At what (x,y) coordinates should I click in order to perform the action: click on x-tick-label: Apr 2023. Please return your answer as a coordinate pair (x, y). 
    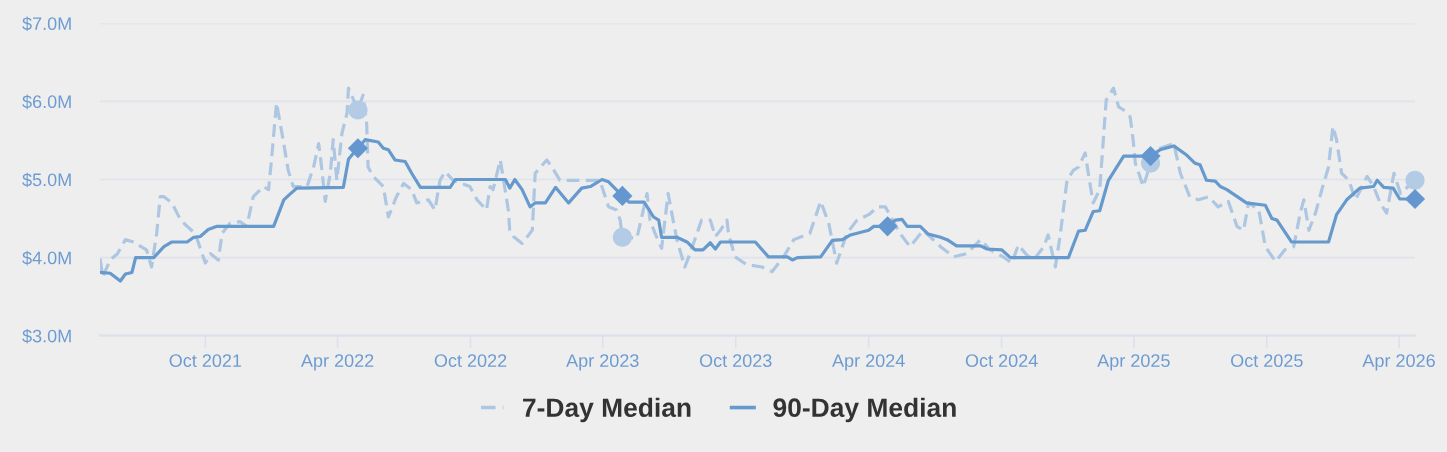
    Looking at the image, I should click on (602, 362).